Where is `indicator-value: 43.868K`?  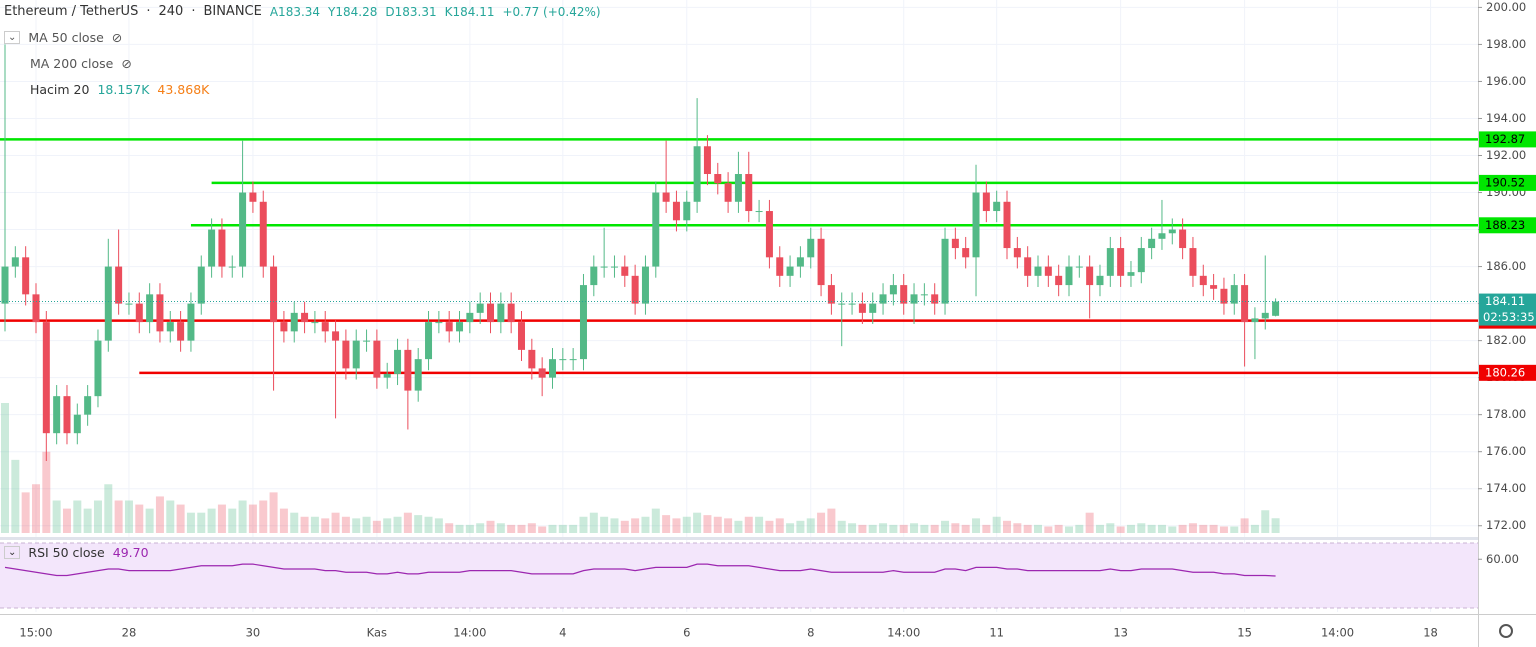 indicator-value: 43.868K is located at coordinates (183, 89).